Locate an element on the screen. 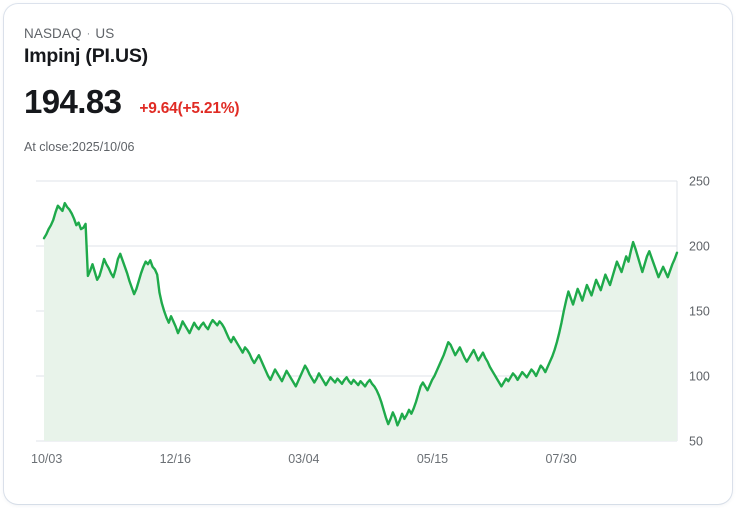 This screenshot has width=736, height=508. x-axis-tick-label: 03/04 is located at coordinates (303, 459).